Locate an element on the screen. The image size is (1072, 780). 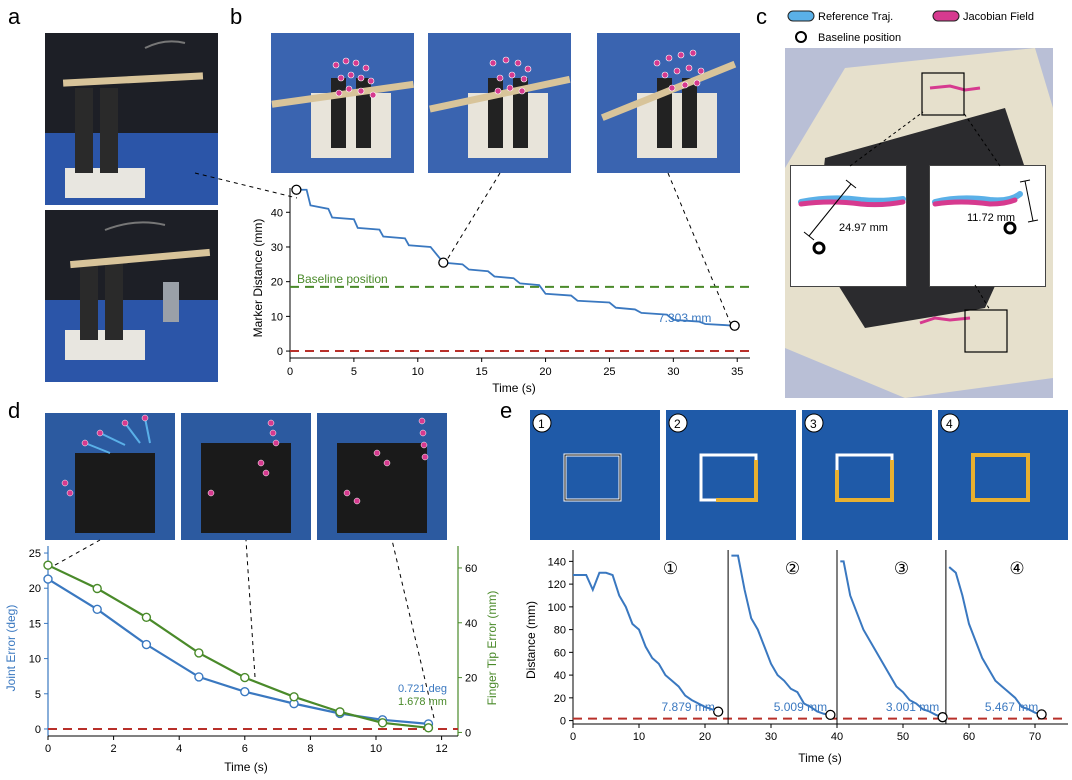
step-badge-3: 3 is located at coordinates (813, 424).